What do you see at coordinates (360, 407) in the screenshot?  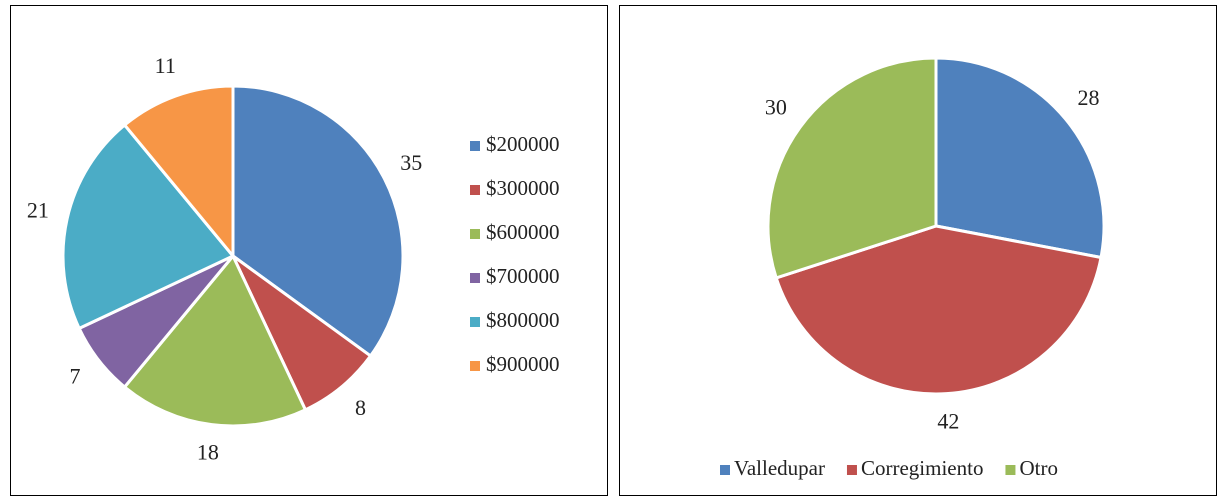 I see `data-label: 8` at bounding box center [360, 407].